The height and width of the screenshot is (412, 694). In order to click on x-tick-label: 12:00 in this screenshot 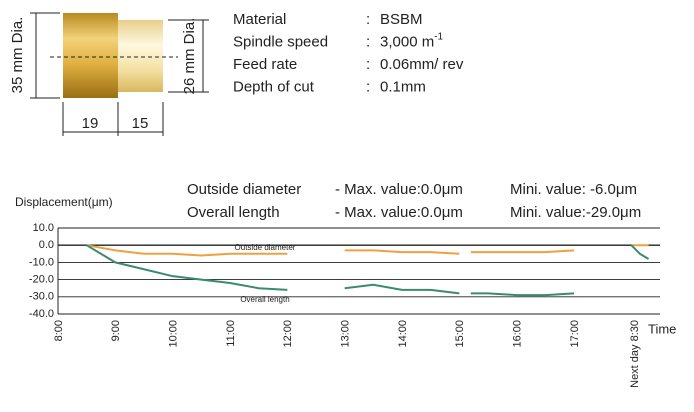, I will do `click(288, 334)`.